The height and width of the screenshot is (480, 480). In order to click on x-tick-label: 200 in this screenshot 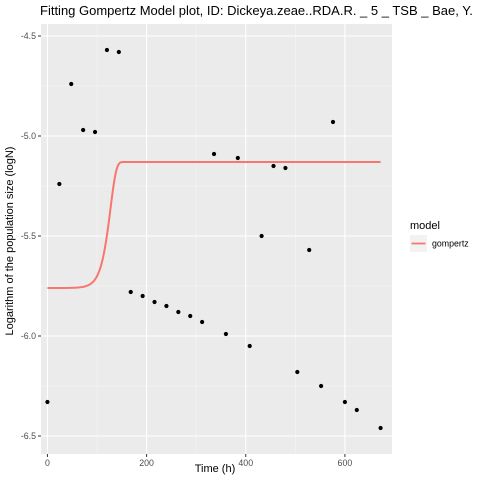, I will do `click(146, 463)`.